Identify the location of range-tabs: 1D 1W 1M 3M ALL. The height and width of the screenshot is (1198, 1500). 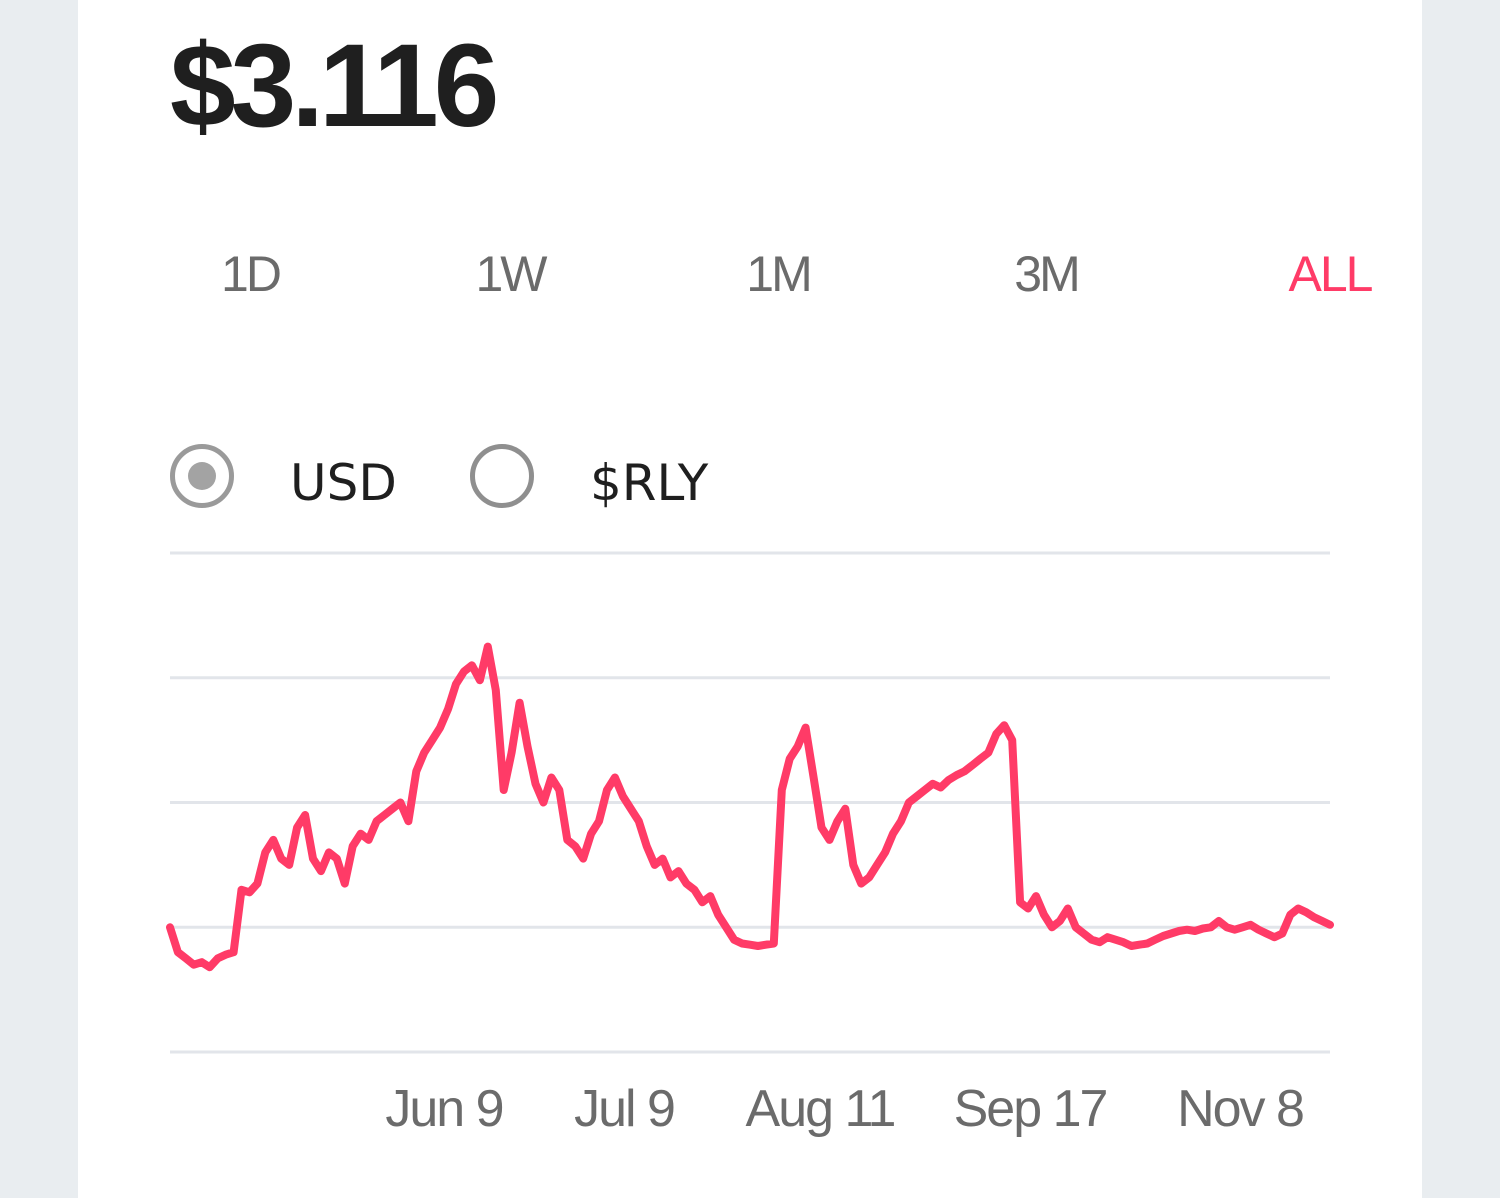
(750, 280).